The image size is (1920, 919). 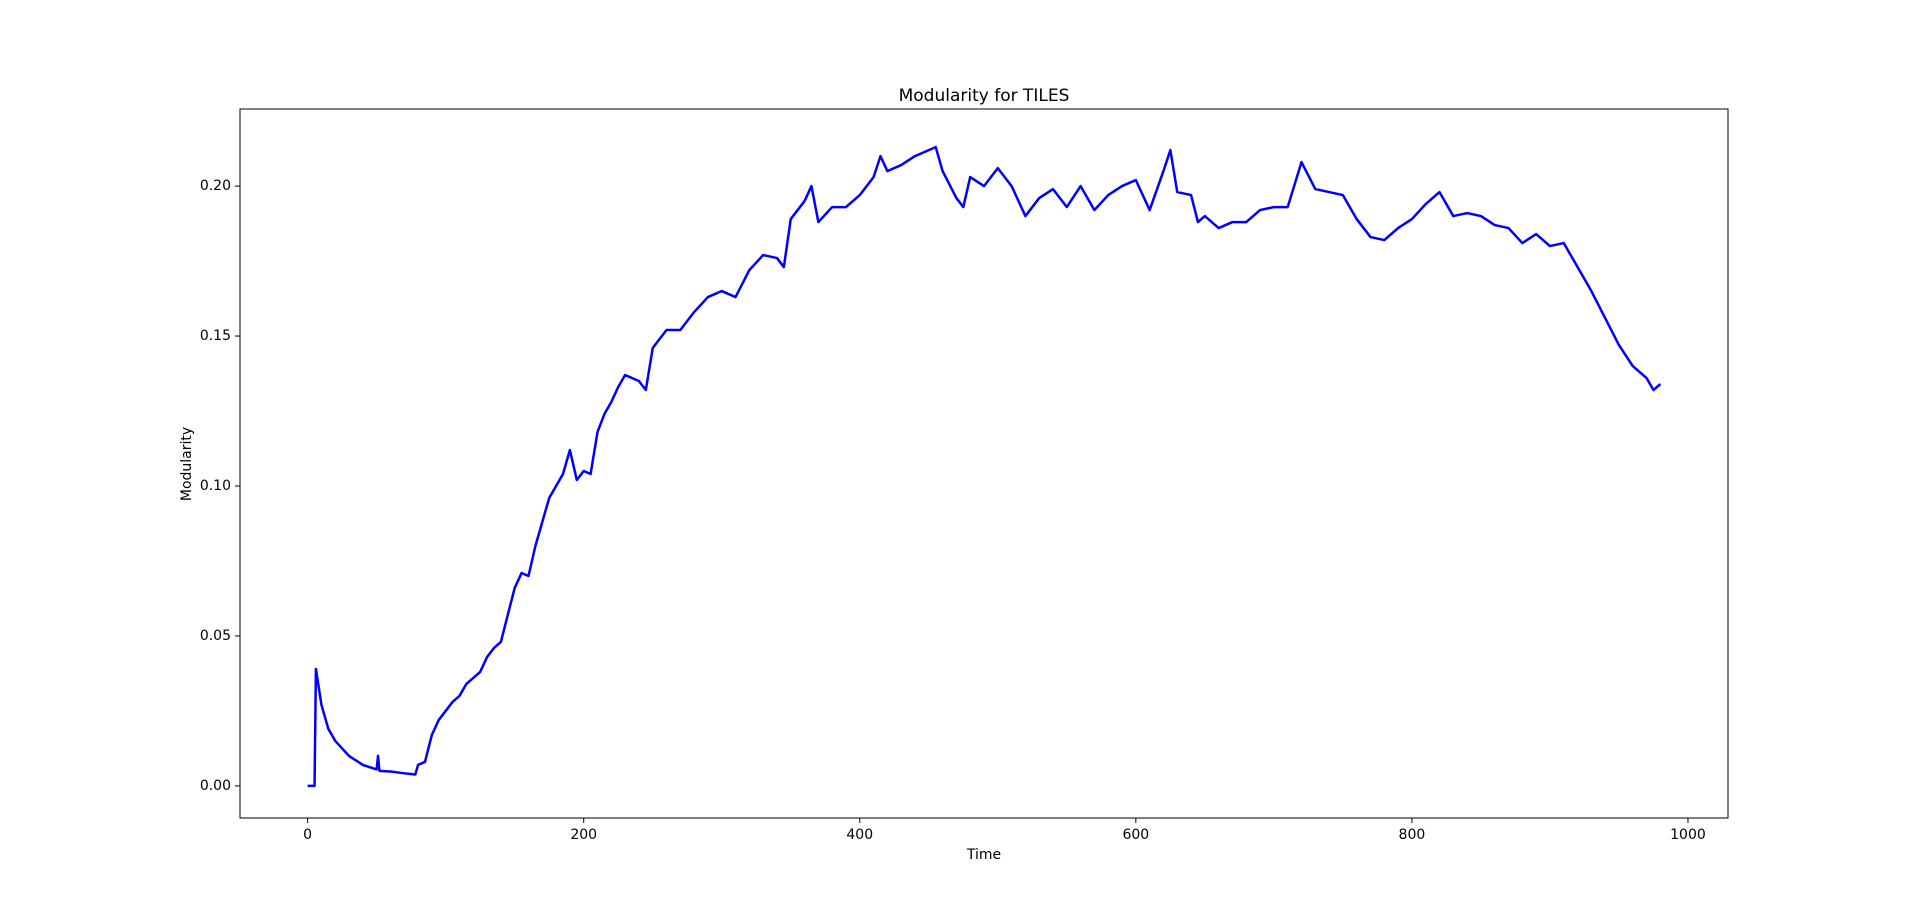 What do you see at coordinates (1688, 835) in the screenshot?
I see `x-tick-label: 1000` at bounding box center [1688, 835].